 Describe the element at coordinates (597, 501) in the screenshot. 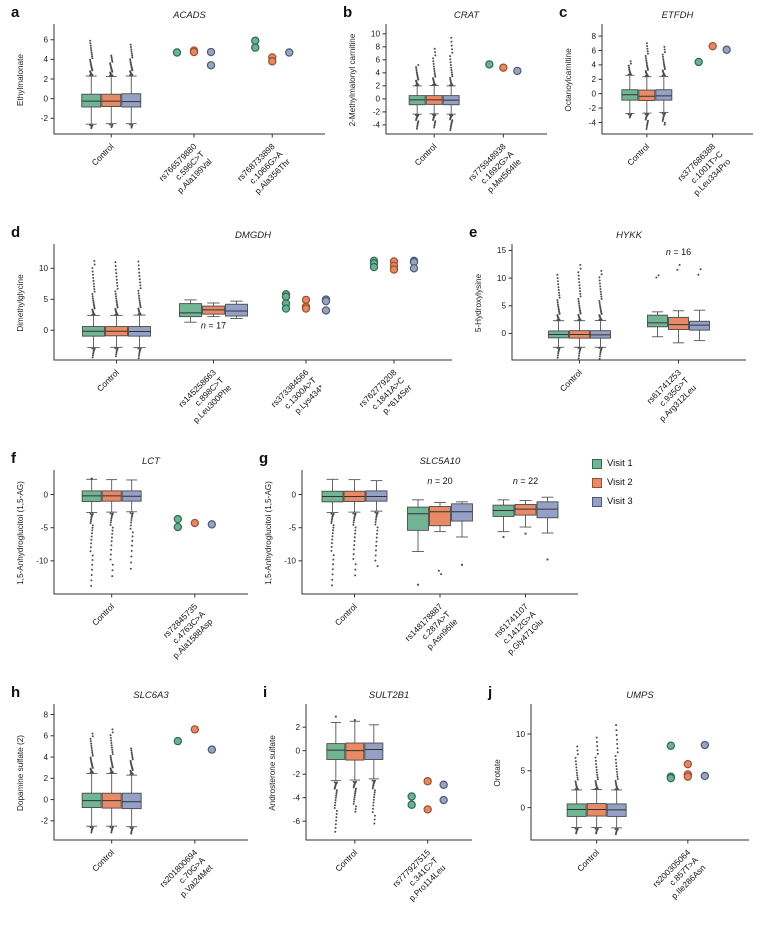

I see `visit3-swatch-icon` at that location.